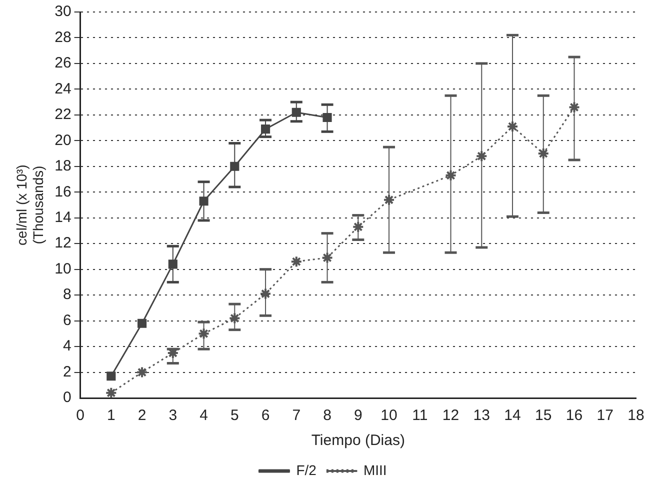 This screenshot has width=656, height=498. Describe the element at coordinates (67, 371) in the screenshot. I see `y-tick-label: 2` at that location.